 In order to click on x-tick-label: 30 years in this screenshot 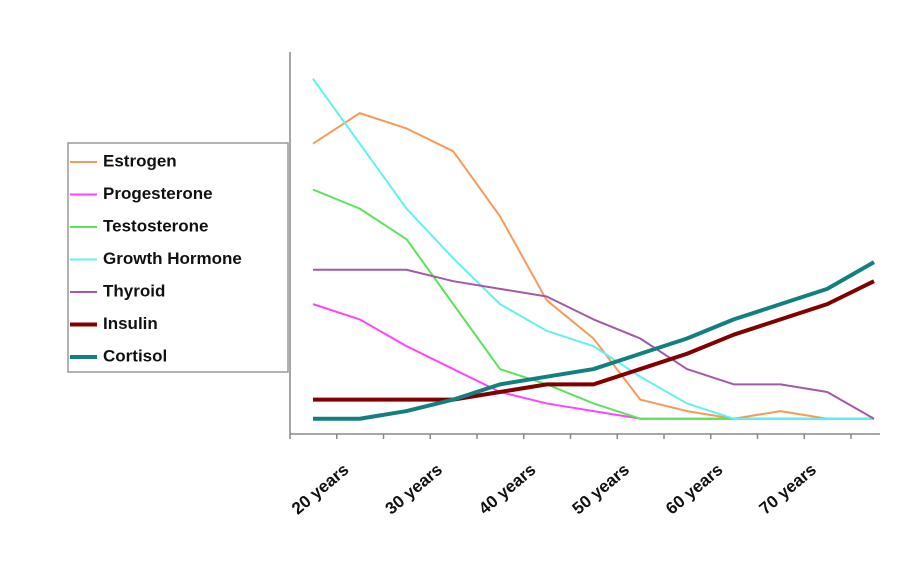, I will do `click(414, 489)`.